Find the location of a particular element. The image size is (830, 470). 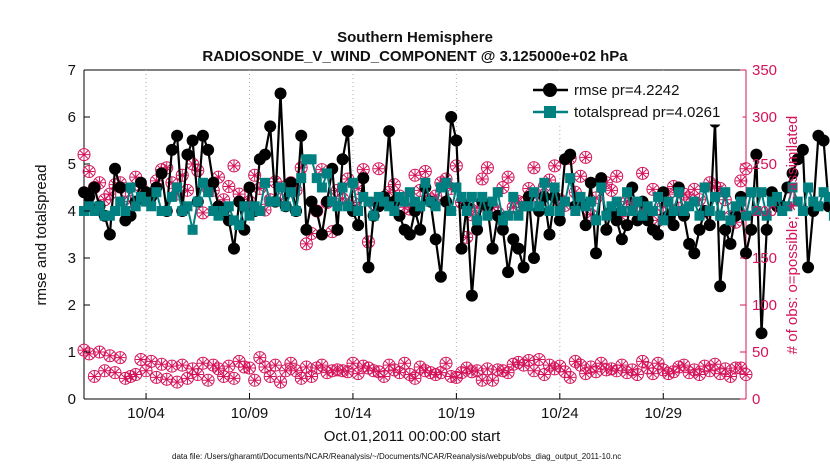

x-axis-label: Oct.01,2011 00:00:00 start is located at coordinates (412, 436).